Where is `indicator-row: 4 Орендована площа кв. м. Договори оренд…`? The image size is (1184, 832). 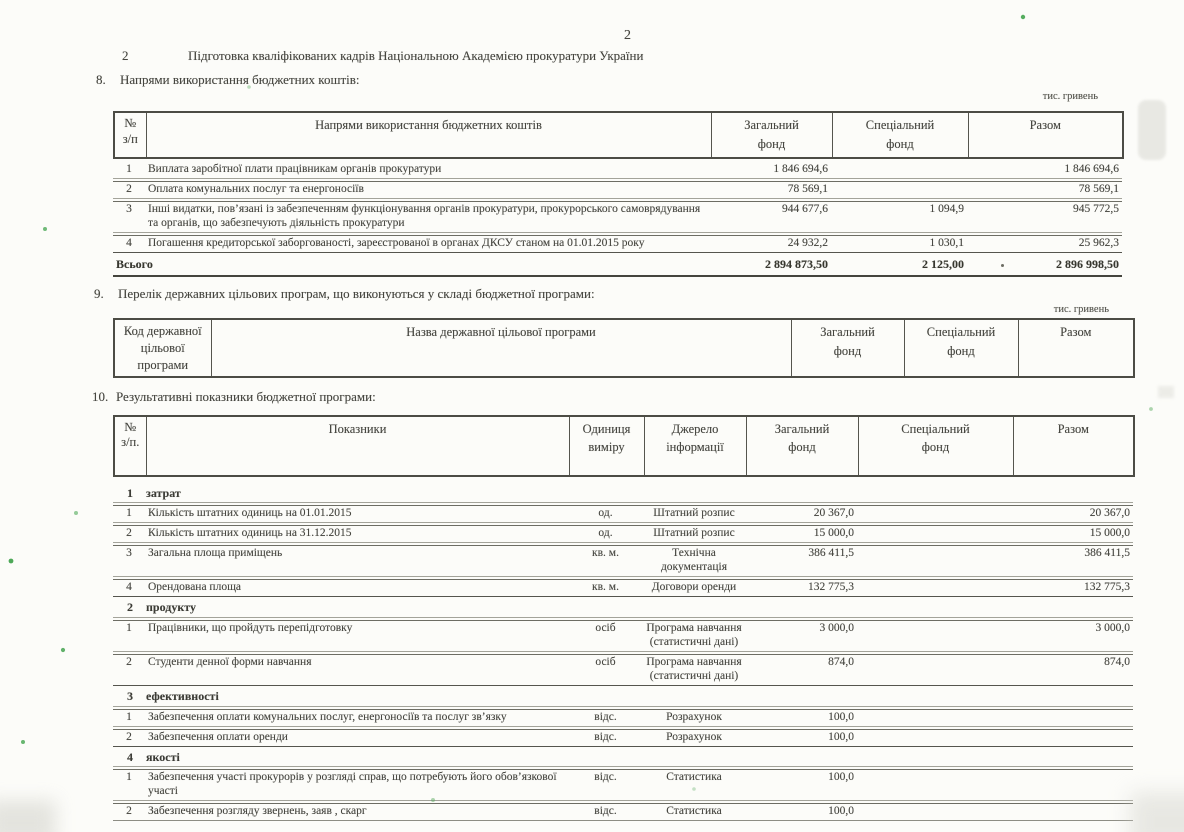 indicator-row: 4 Орендована площа кв. м. Договори оренд… is located at coordinates (623, 586).